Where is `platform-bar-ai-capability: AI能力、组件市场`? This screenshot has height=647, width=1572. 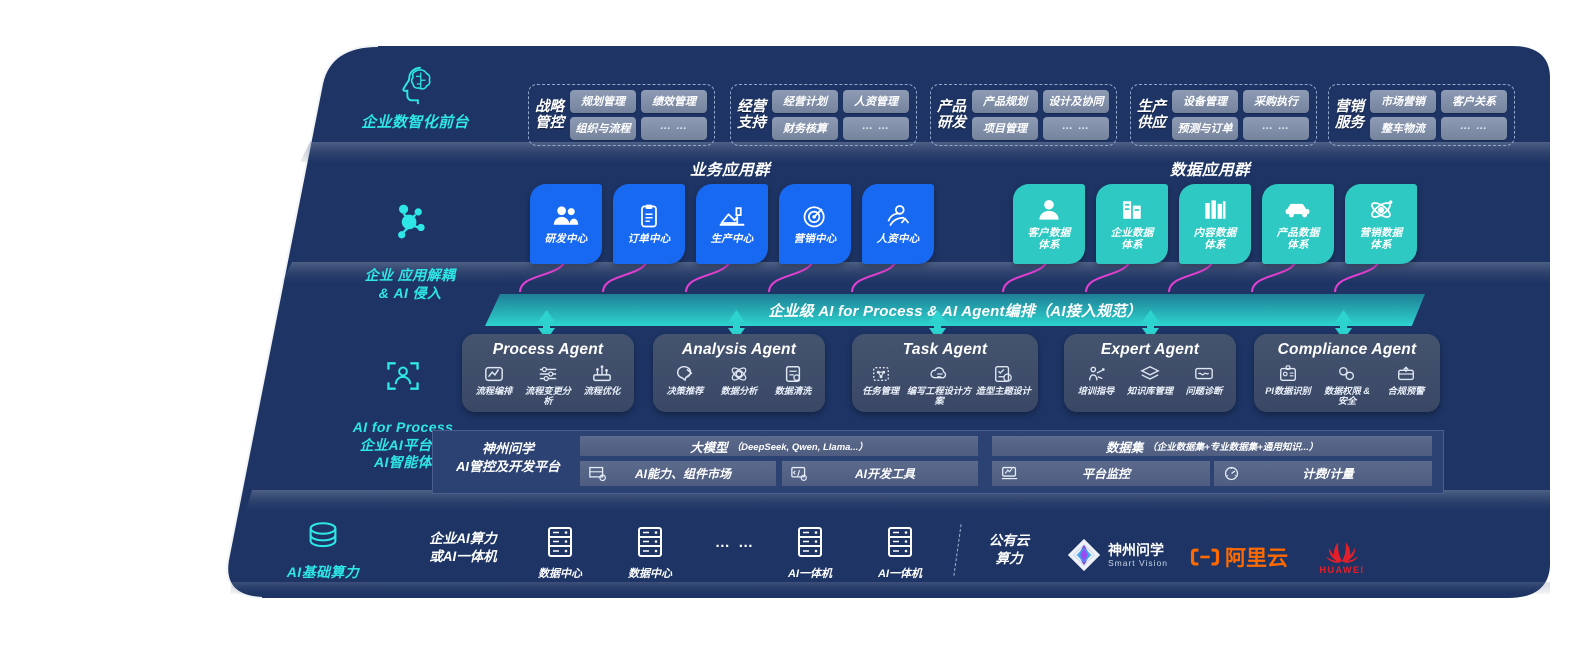
platform-bar-ai-capability: AI能力、组件市场 is located at coordinates (678, 473).